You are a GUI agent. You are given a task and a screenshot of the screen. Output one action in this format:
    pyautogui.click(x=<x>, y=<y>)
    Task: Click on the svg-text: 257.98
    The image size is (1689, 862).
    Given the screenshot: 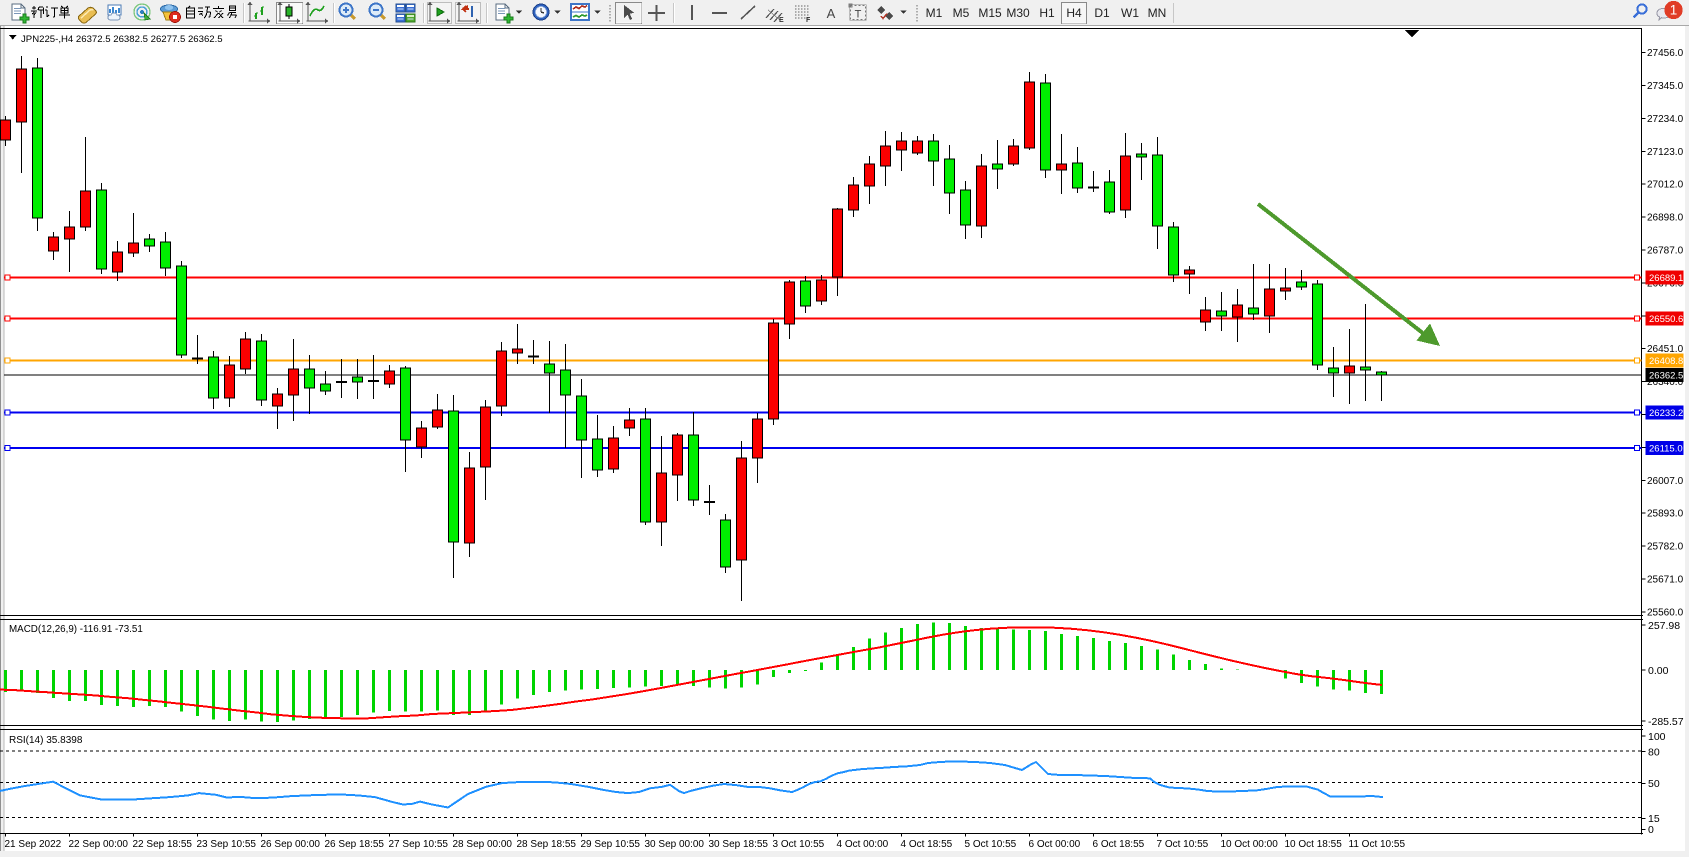 What is the action you would take?
    pyautogui.click(x=1664, y=626)
    